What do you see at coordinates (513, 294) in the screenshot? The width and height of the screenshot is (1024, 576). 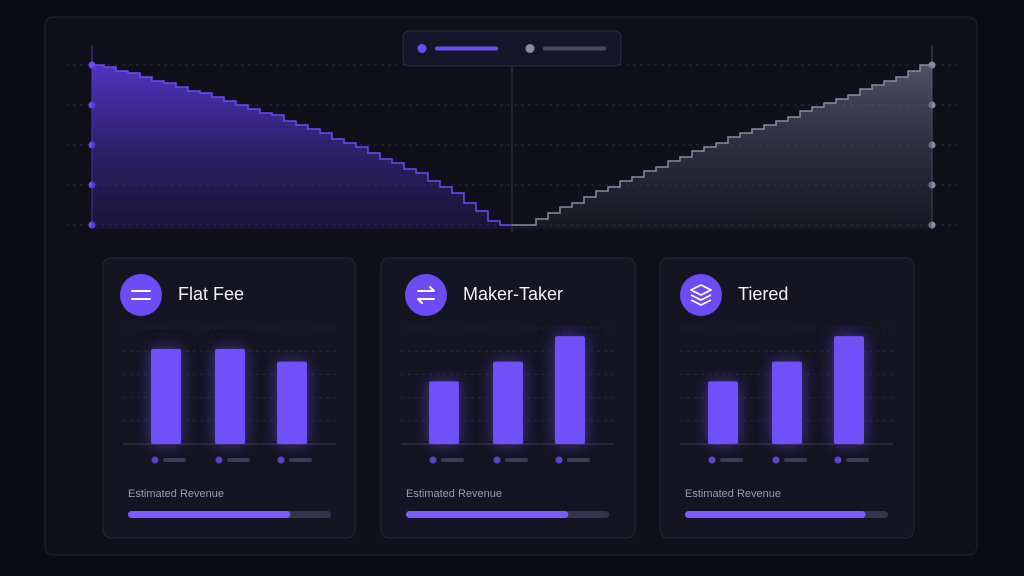 I see `card-title: Maker-Taker` at bounding box center [513, 294].